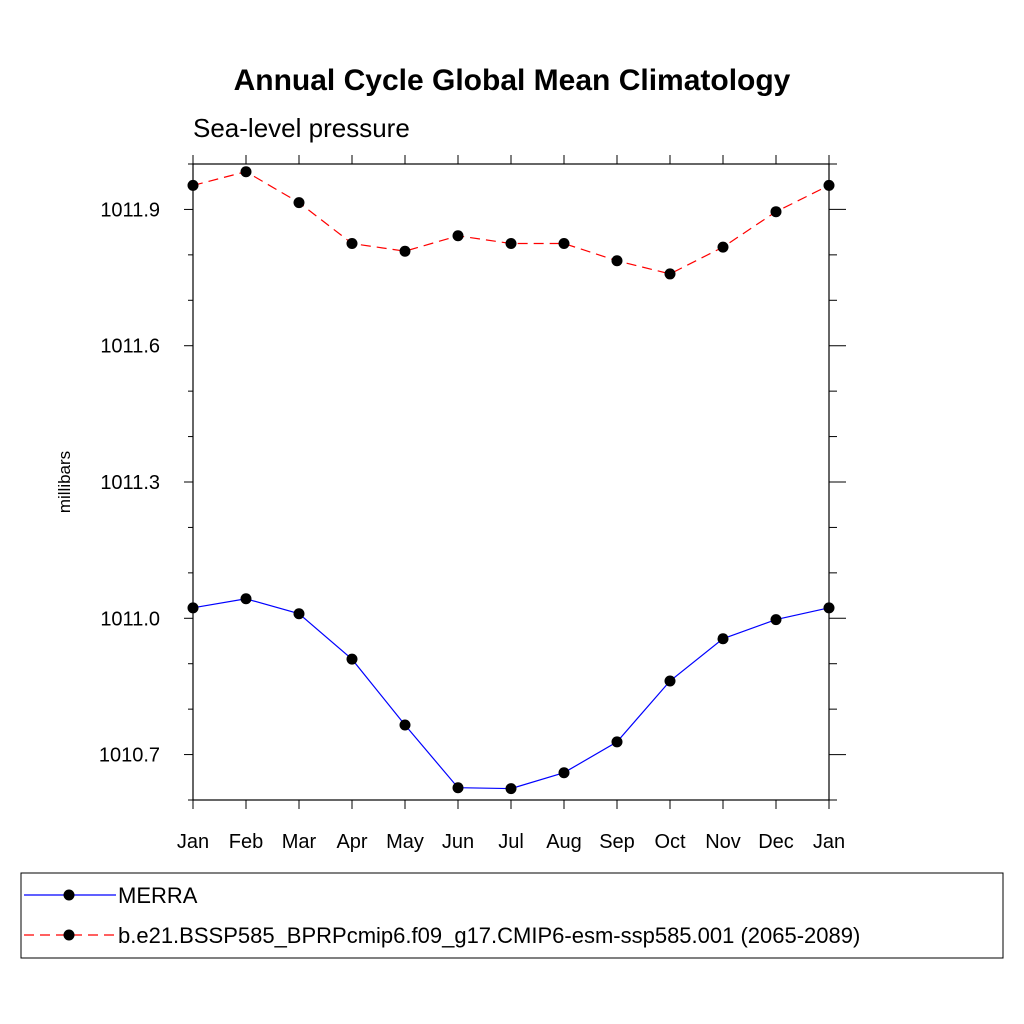 The image size is (1024, 1024). Describe the element at coordinates (511, 842) in the screenshot. I see `x-tick-label: Jul` at that location.